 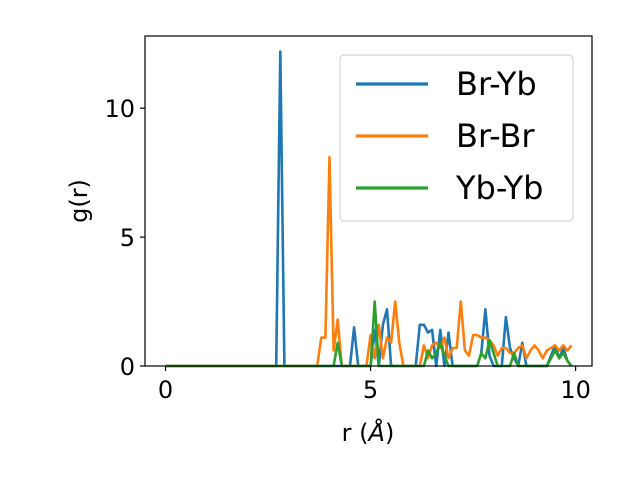 I want to click on legend: Br-Yb Br-Br Yb-Yb, so click(x=456, y=138).